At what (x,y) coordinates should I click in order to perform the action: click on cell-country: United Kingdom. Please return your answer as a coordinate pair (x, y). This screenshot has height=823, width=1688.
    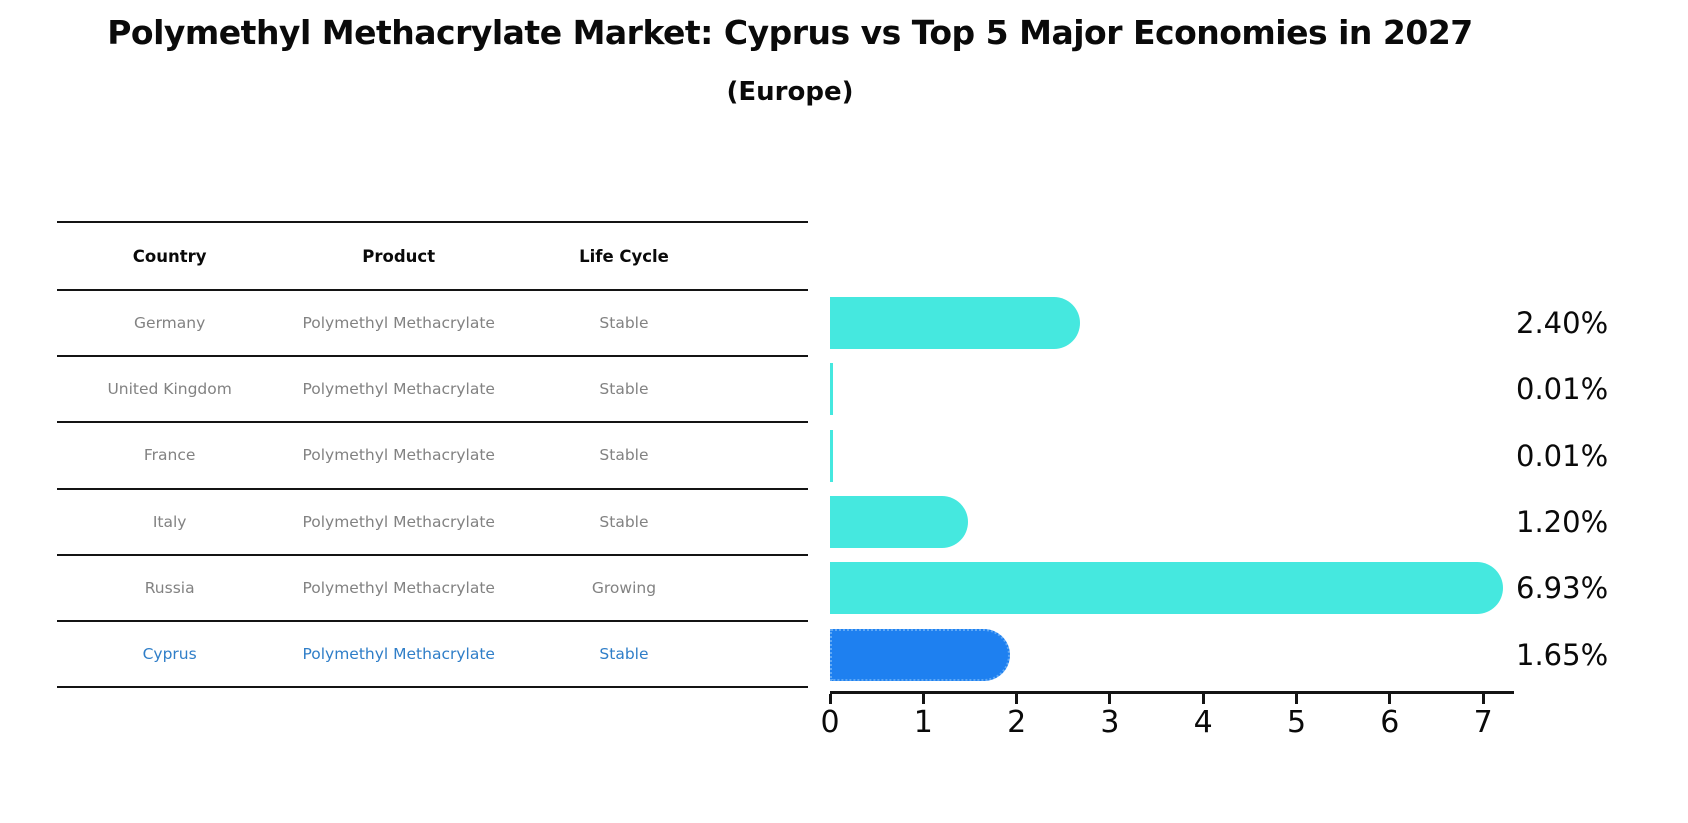
    Looking at the image, I should click on (169, 389).